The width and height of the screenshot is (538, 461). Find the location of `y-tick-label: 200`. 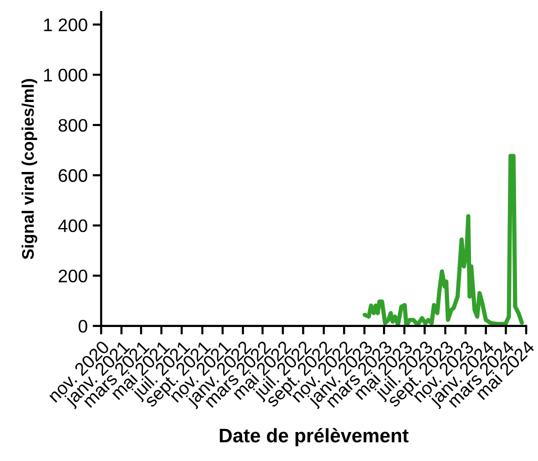

y-tick-label: 200 is located at coordinates (73, 276).